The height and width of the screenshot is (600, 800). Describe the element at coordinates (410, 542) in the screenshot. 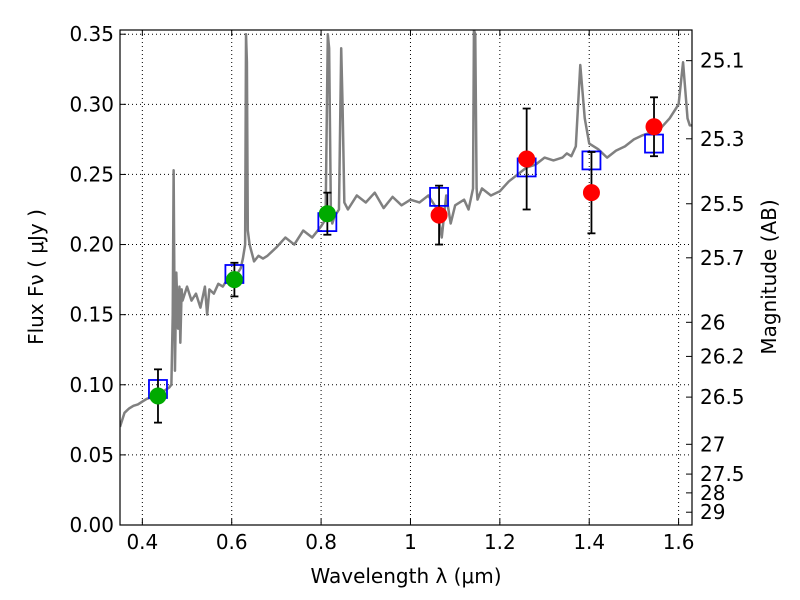

I see `x-tick-label: 1` at that location.